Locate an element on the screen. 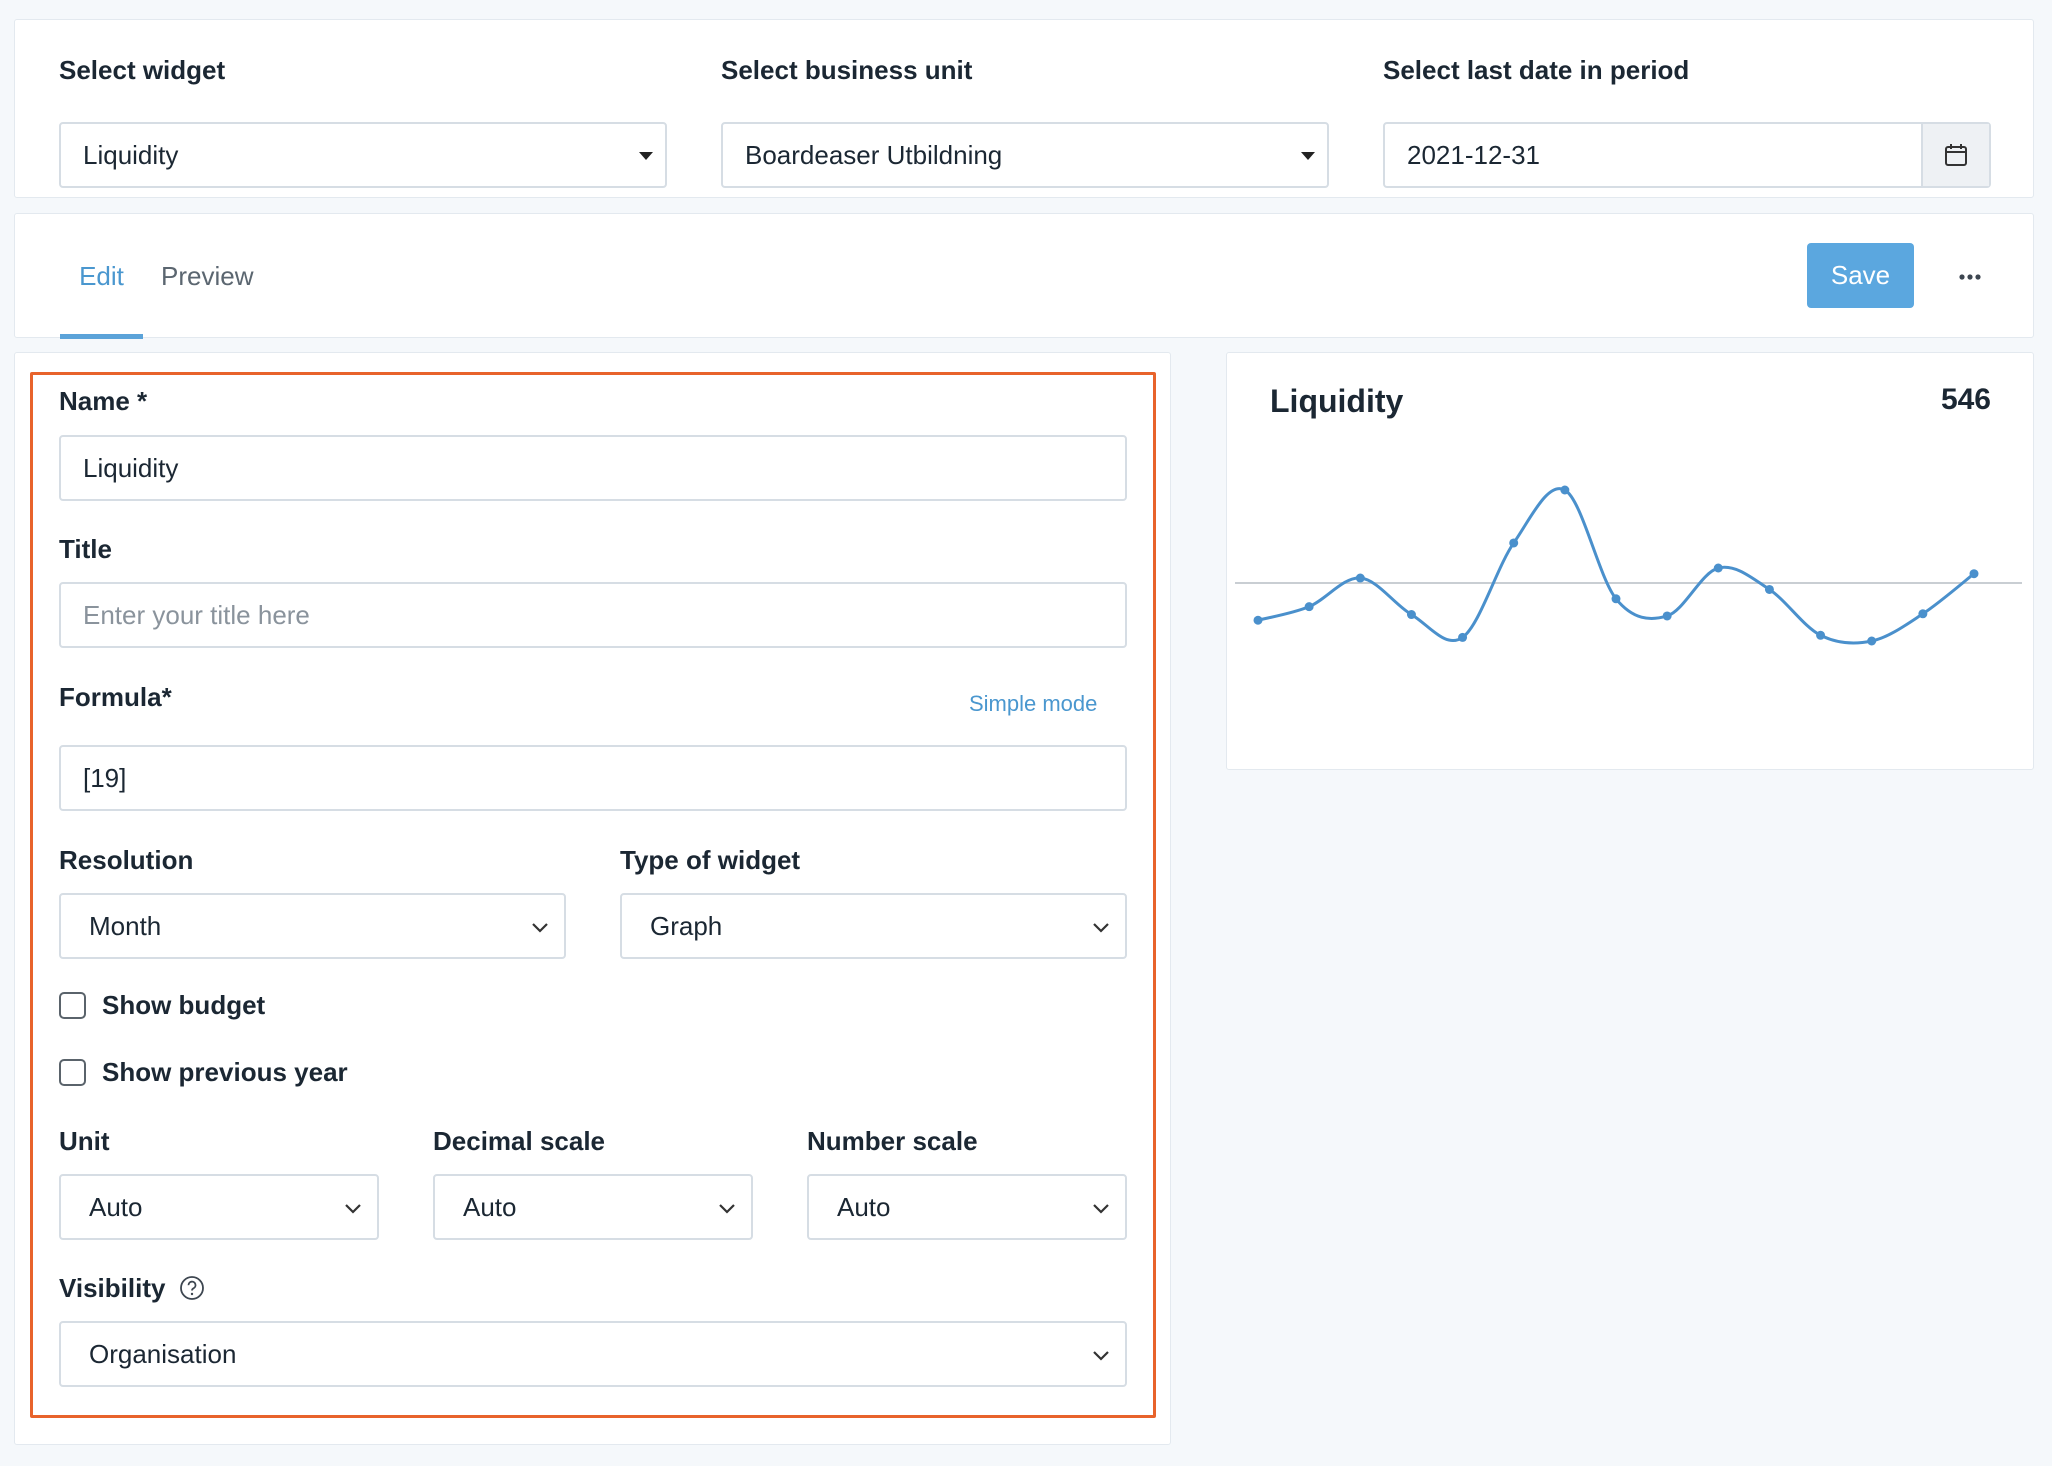 The image size is (2052, 1466). decimal-scale-select: Auto is located at coordinates (593, 1207).